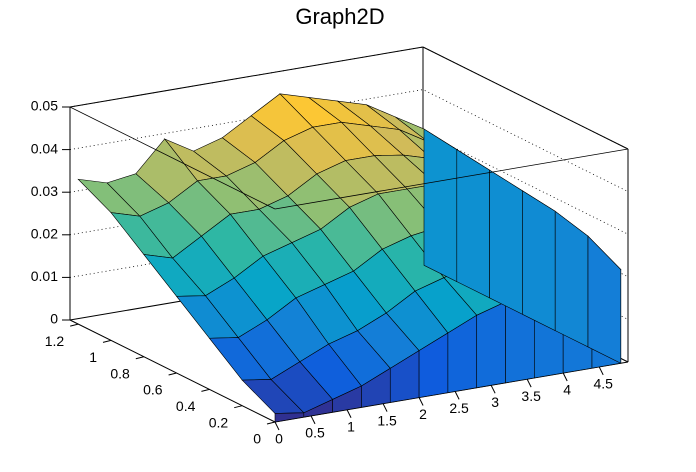 This screenshot has height=472, width=696. What do you see at coordinates (44, 191) in the screenshot?
I see `z-tick-label: 0.03` at bounding box center [44, 191].